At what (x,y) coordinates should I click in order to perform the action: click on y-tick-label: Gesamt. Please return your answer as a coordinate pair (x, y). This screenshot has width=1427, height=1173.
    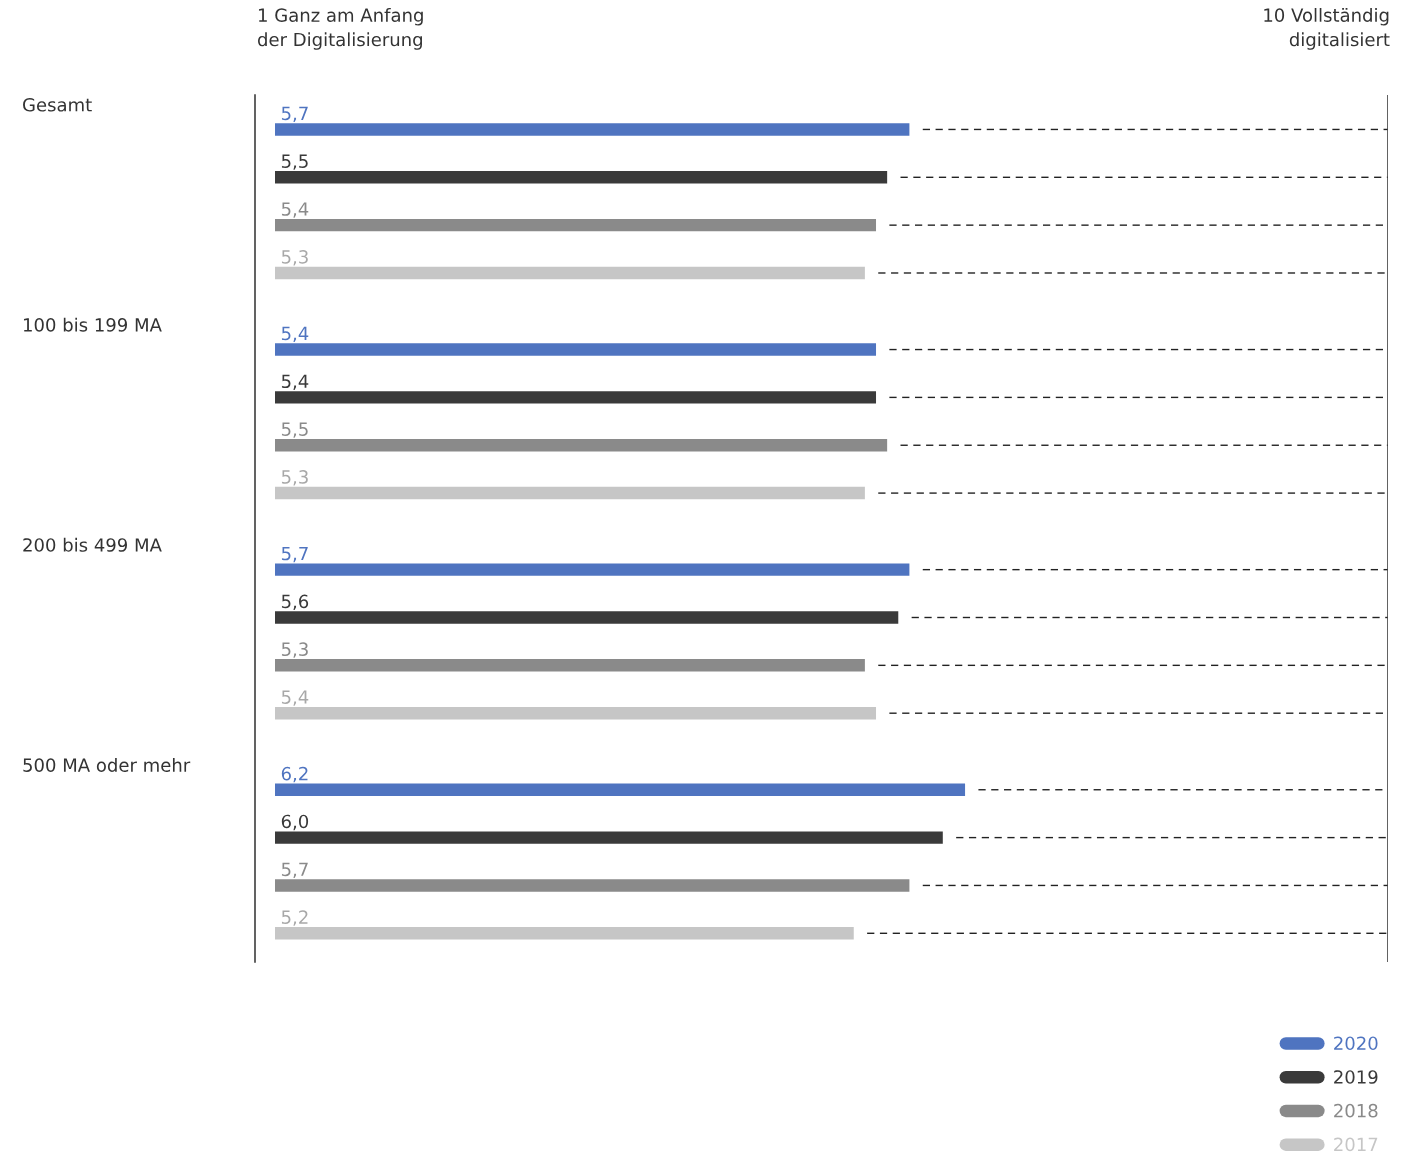
    Looking at the image, I should click on (57, 104).